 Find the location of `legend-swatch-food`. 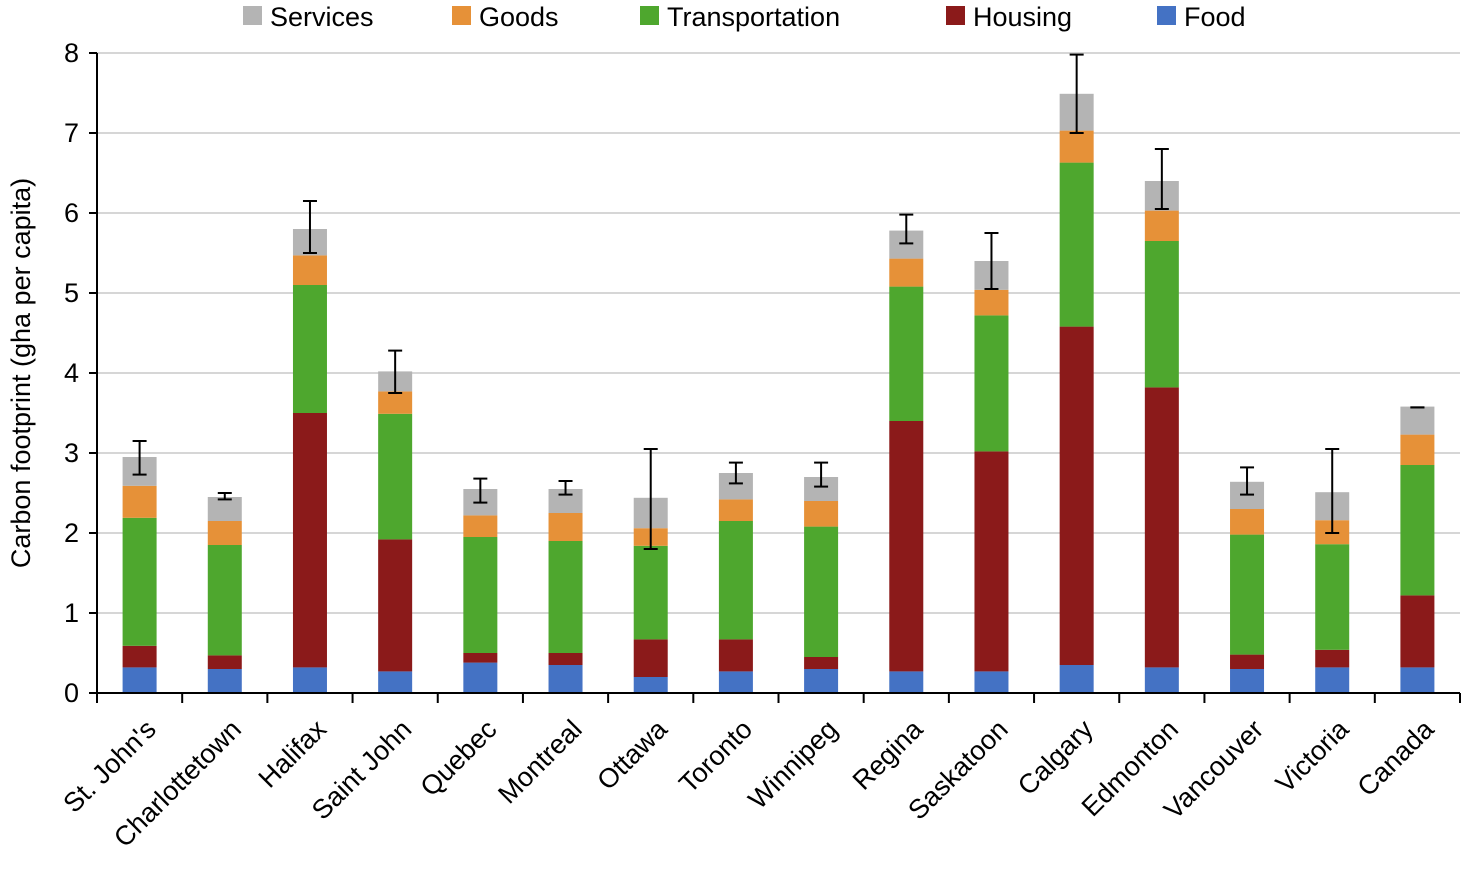

legend-swatch-food is located at coordinates (1166, 15).